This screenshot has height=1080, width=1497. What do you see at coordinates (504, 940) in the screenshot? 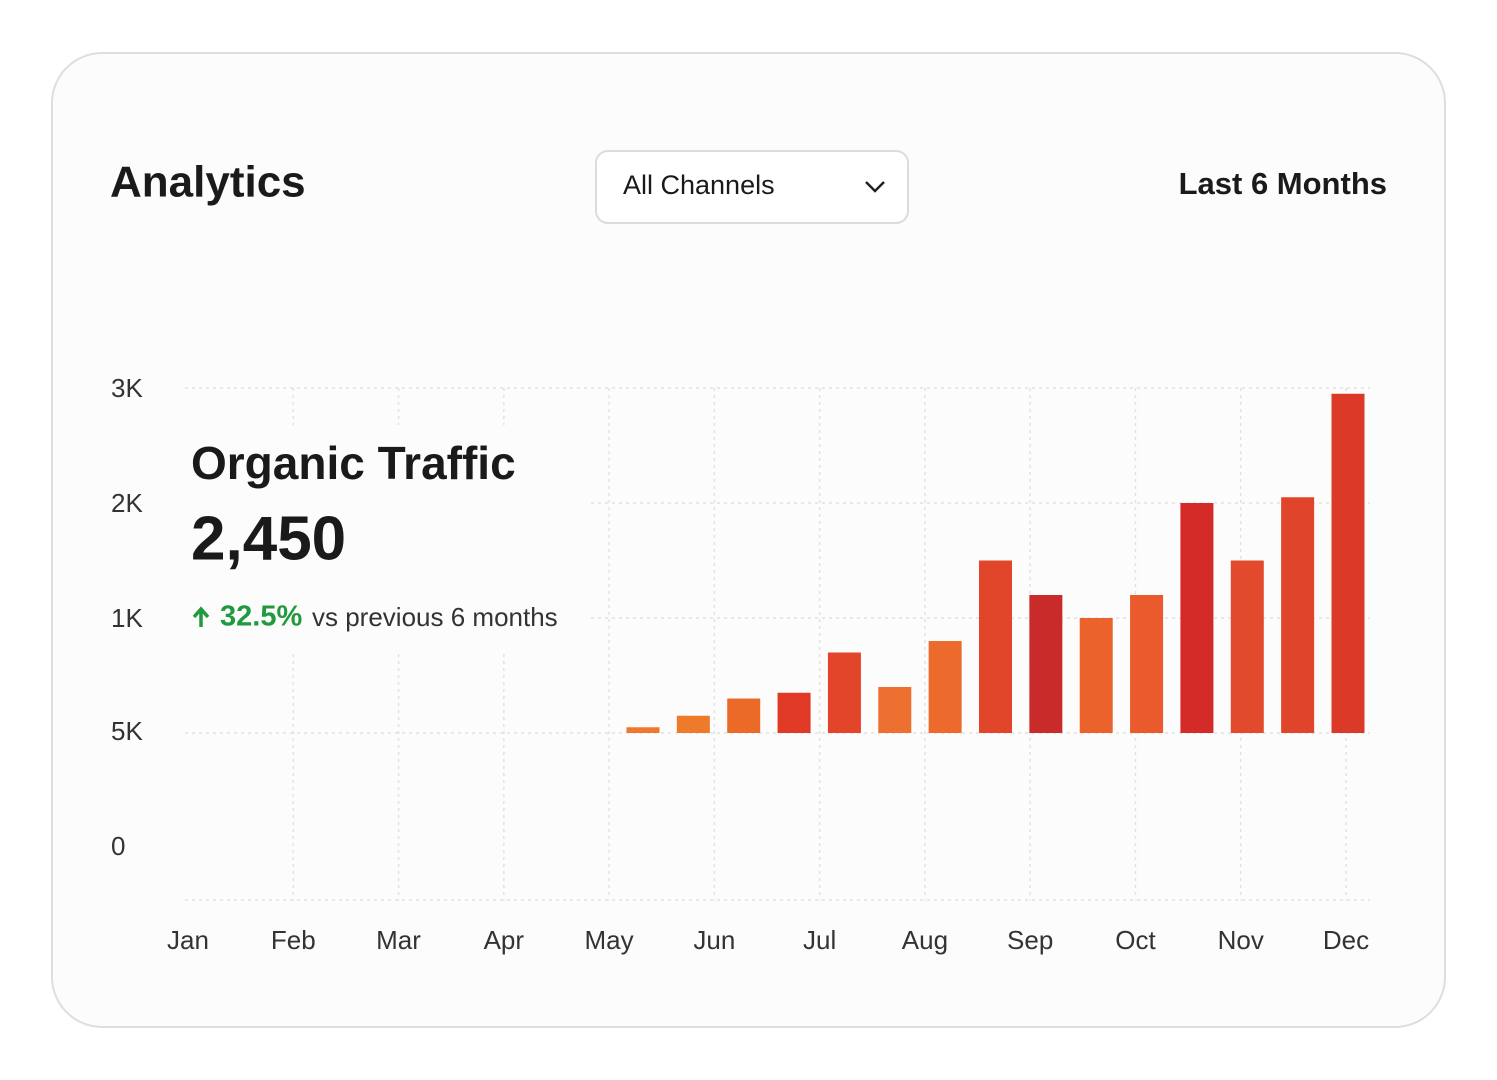
I see `x-label: Apr` at bounding box center [504, 940].